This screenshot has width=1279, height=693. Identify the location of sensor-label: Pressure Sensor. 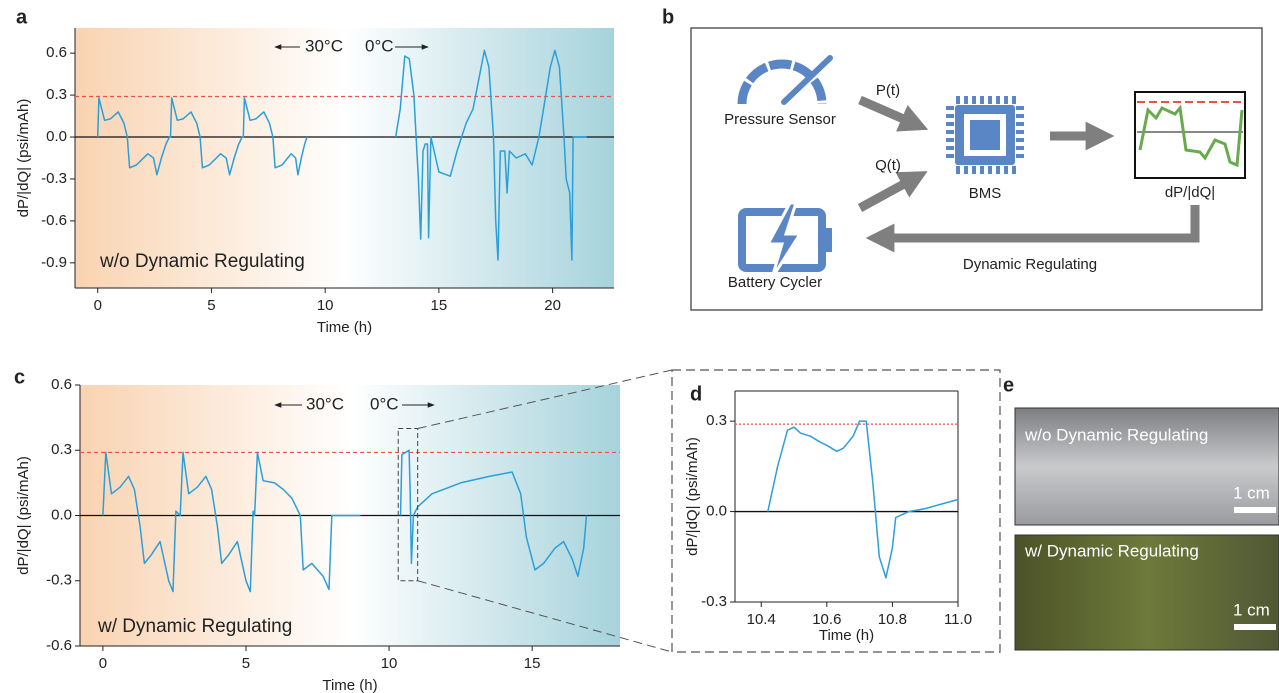
(780, 119).